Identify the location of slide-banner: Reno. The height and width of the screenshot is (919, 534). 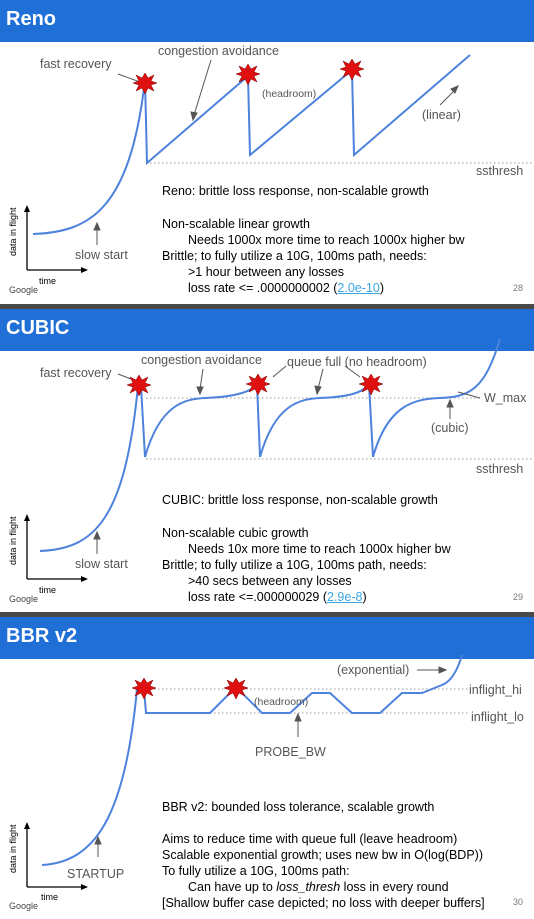
(267, 21).